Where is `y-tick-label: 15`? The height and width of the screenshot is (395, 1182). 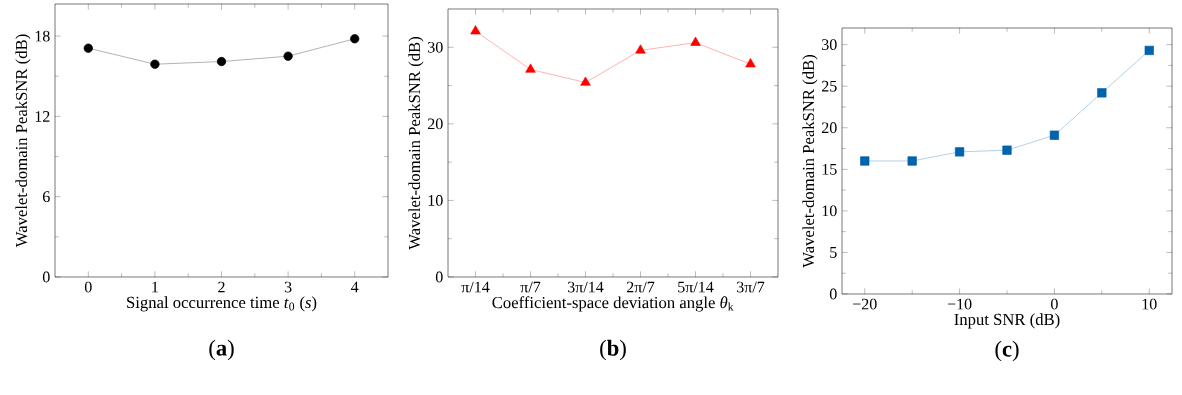 y-tick-label: 15 is located at coordinates (829, 169).